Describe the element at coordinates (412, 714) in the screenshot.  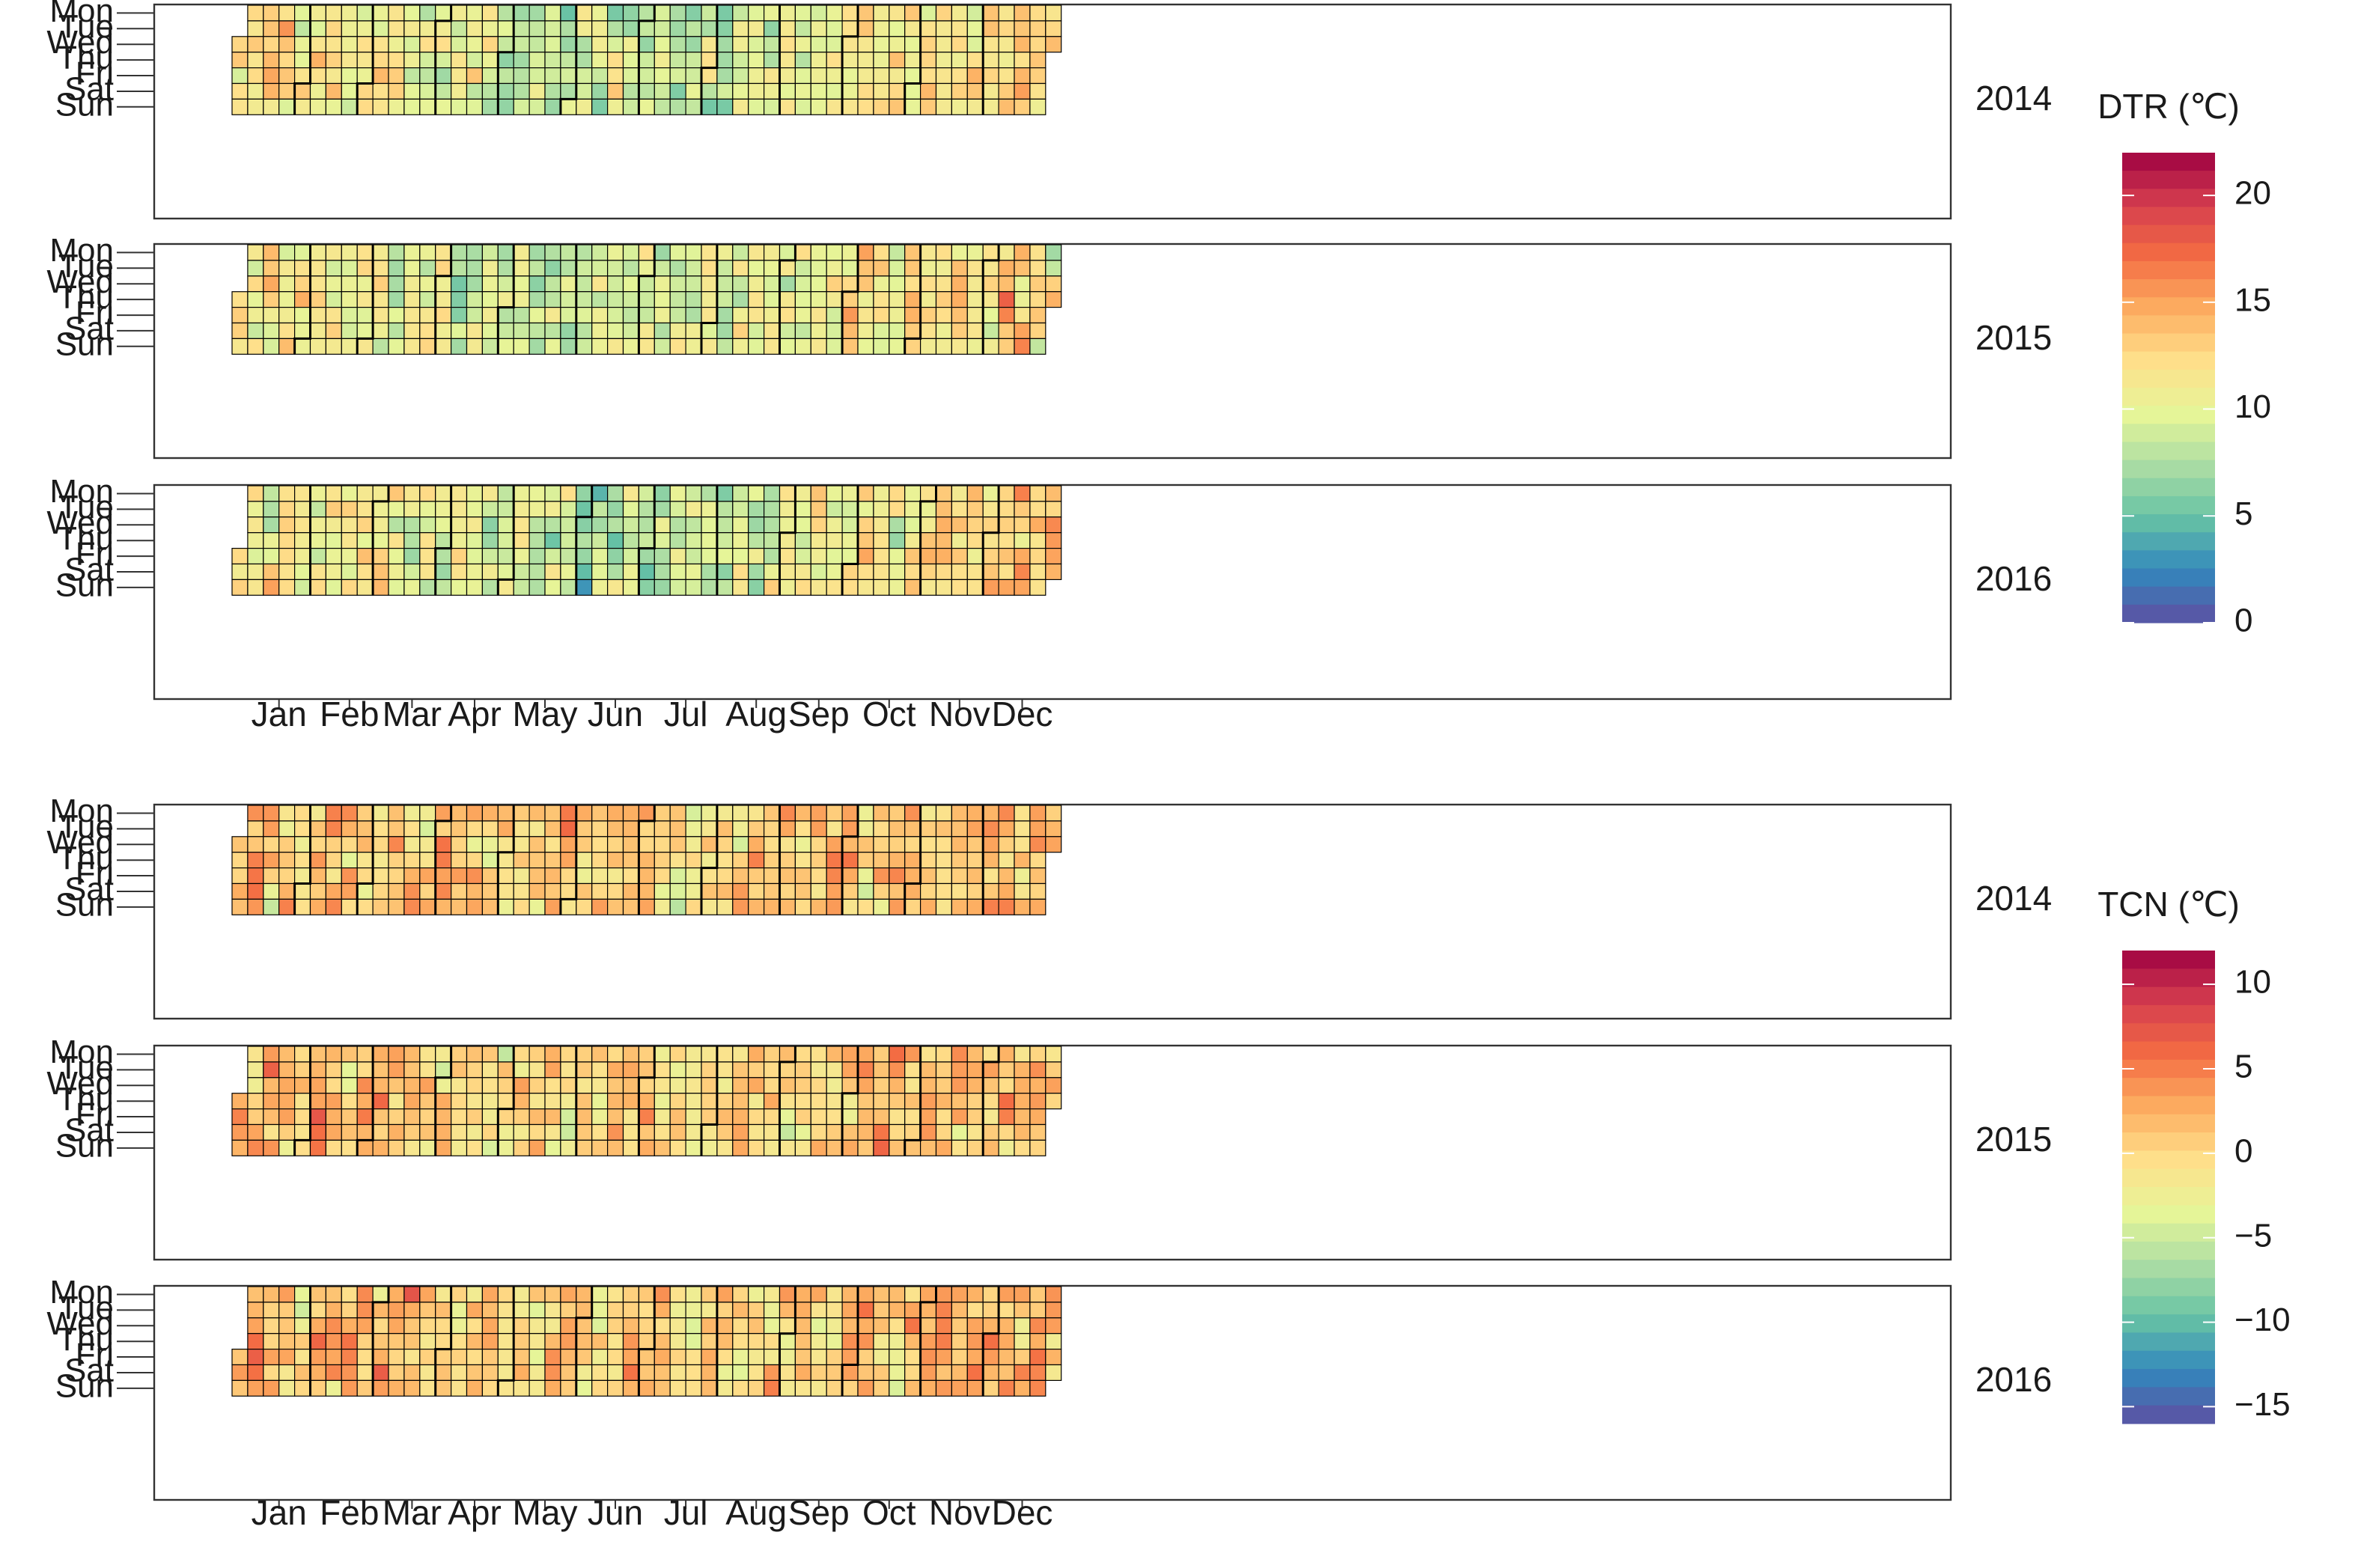
I see `month-label: Mar` at that location.